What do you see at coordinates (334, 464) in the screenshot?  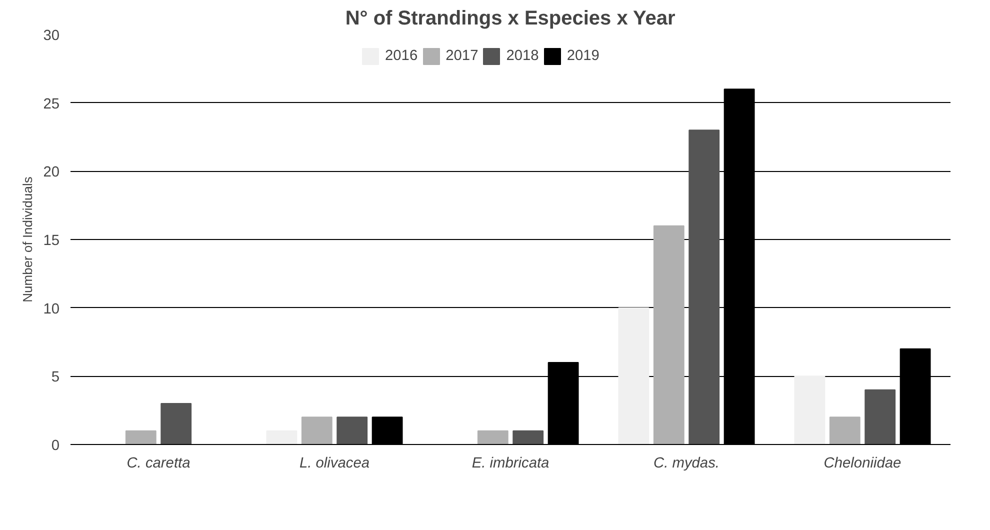 I see `x-tick-label: L. olivacea` at bounding box center [334, 464].